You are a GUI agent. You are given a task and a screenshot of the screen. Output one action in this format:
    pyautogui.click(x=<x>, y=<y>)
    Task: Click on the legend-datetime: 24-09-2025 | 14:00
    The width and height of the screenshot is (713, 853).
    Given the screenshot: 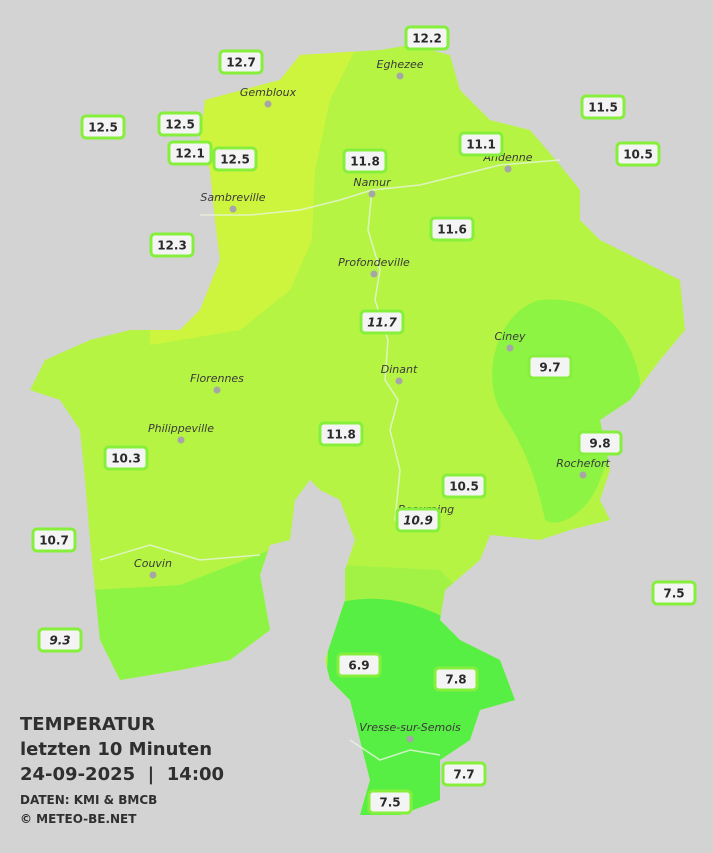 What is the action you would take?
    pyautogui.click(x=122, y=774)
    